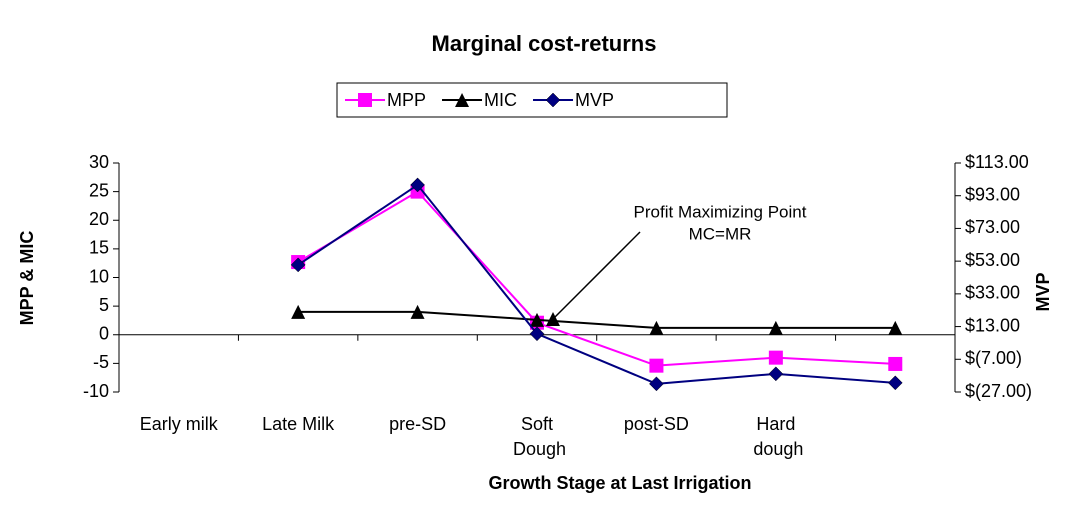 This screenshot has height=531, width=1089. Describe the element at coordinates (720, 233) in the screenshot. I see `annotation-text: MC=MR` at that location.